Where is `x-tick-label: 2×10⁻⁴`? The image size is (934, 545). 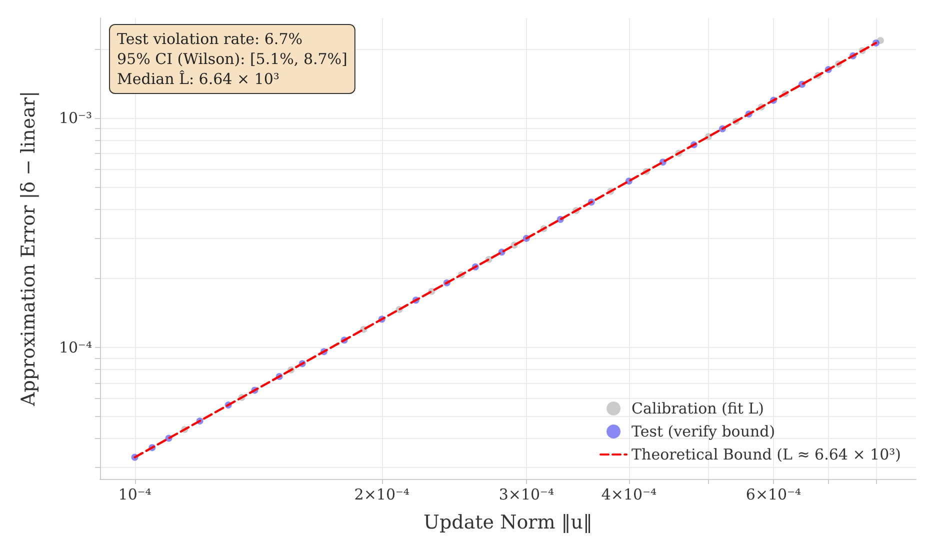
x-tick-label: 2×10⁻⁴ is located at coordinates (382, 495).